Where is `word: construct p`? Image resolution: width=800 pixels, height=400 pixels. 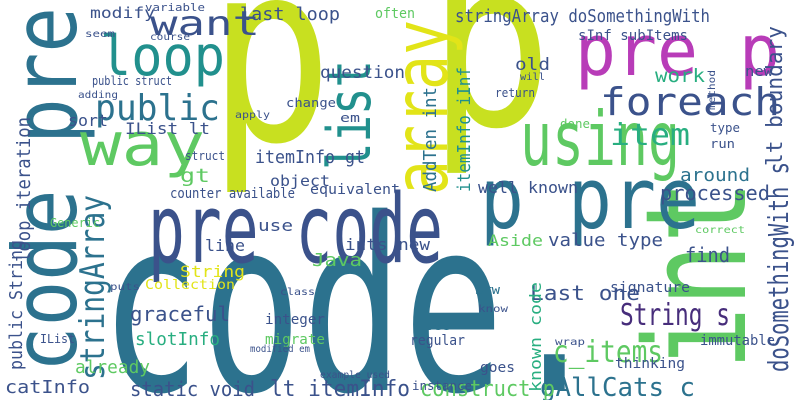 word: construct p is located at coordinates (487, 388).